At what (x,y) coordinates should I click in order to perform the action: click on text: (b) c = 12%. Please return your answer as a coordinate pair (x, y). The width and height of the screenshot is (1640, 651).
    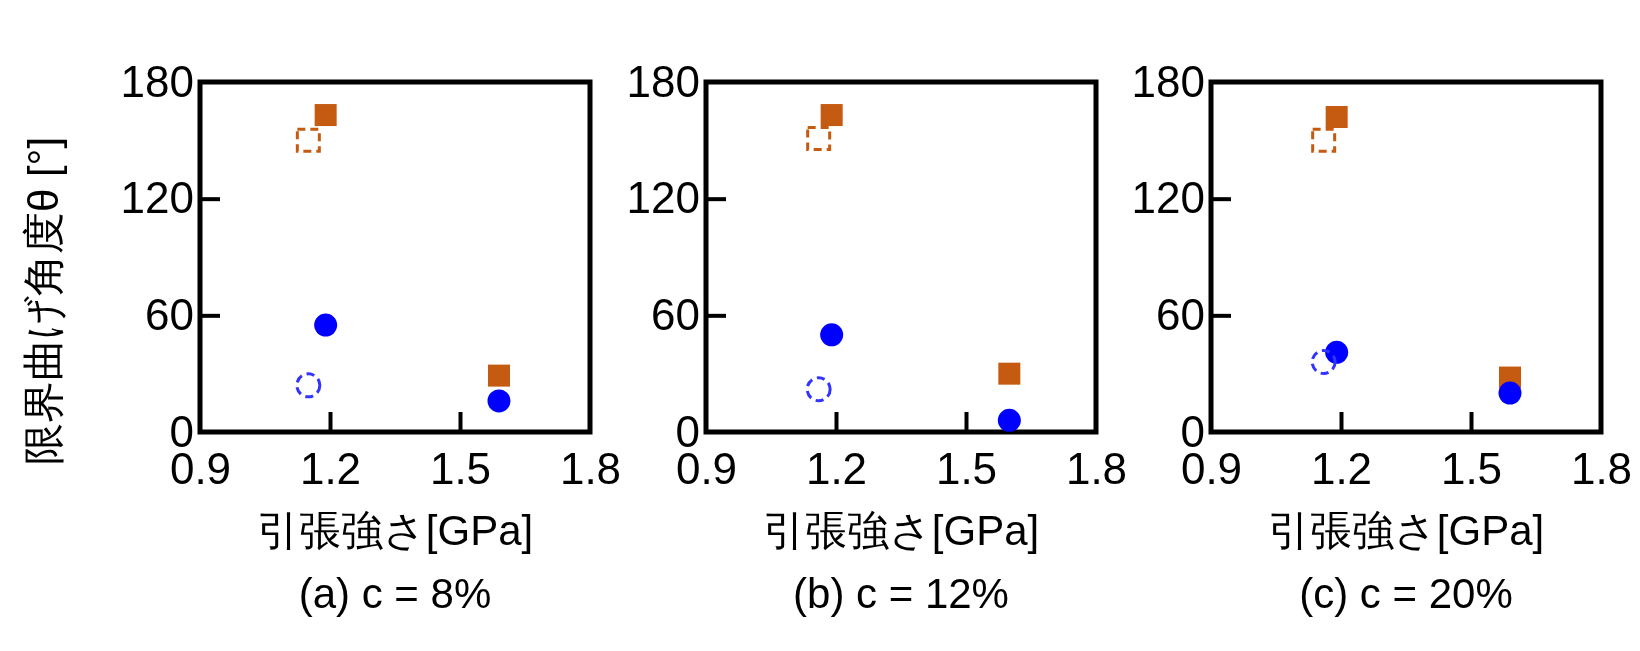
    Looking at the image, I should click on (901, 593).